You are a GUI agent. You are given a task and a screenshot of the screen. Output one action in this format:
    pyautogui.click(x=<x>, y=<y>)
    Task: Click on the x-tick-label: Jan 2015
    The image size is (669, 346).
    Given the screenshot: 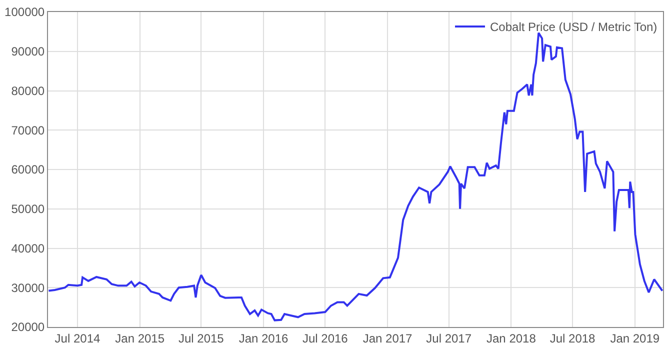 What is the action you would take?
    pyautogui.click(x=140, y=338)
    